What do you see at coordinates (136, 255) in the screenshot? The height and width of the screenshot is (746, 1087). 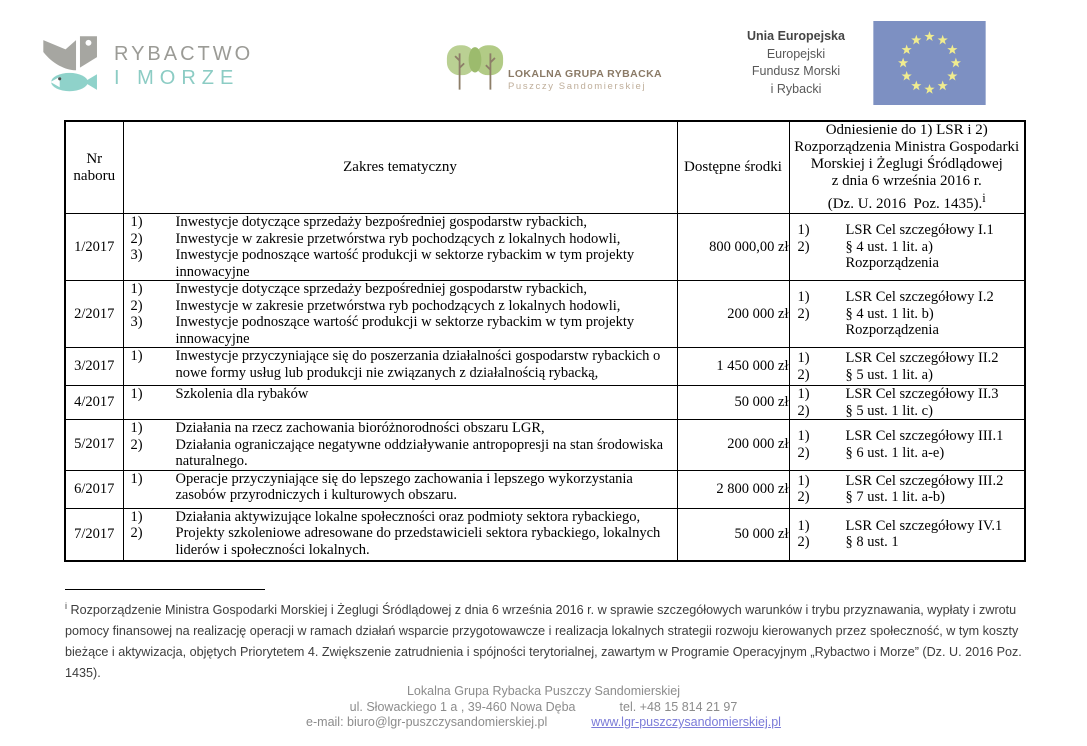 I see `topic-marker: 3)` at bounding box center [136, 255].